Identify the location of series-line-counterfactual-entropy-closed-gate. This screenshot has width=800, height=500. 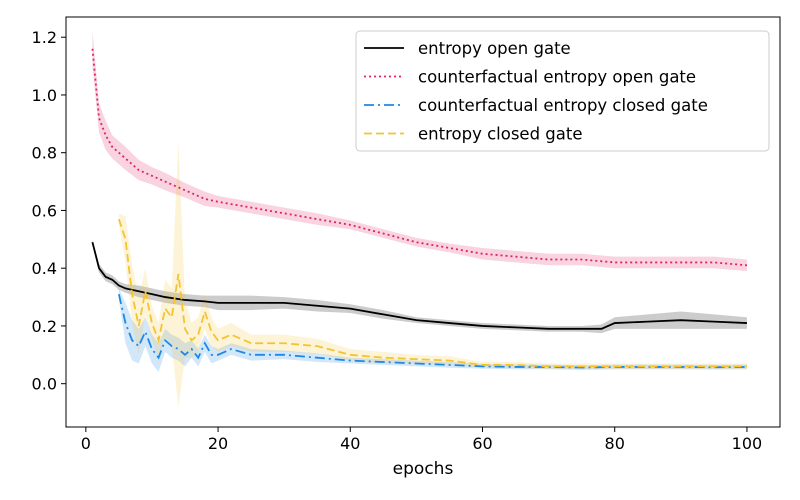
(432, 331).